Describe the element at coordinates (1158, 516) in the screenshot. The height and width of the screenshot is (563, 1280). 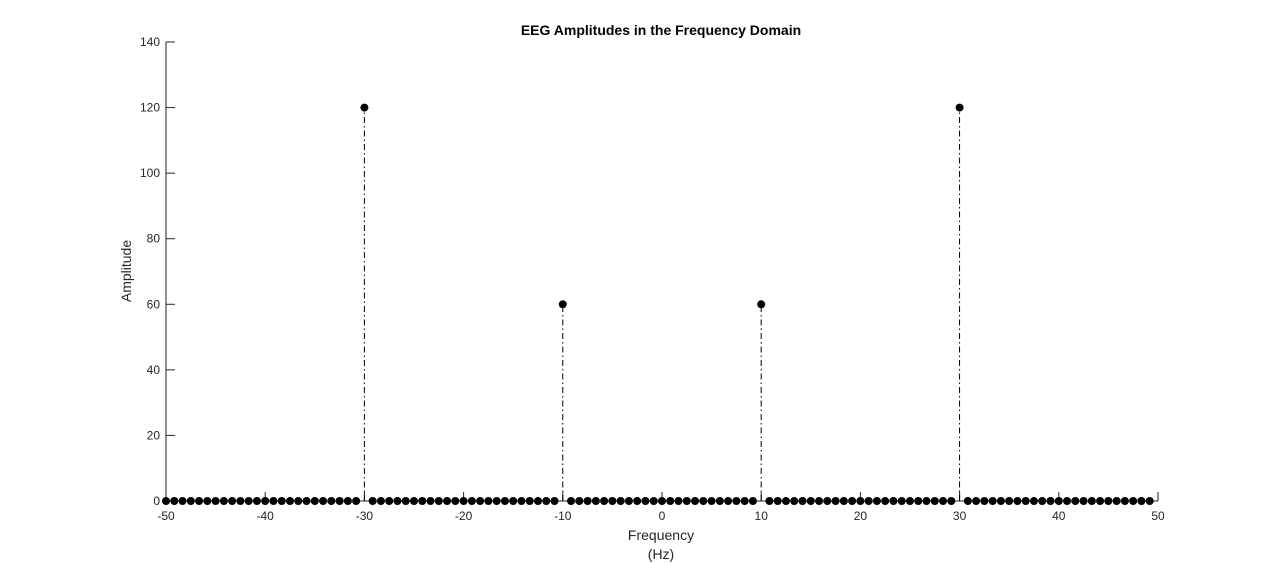
I see `x-tick-label: 50` at that location.